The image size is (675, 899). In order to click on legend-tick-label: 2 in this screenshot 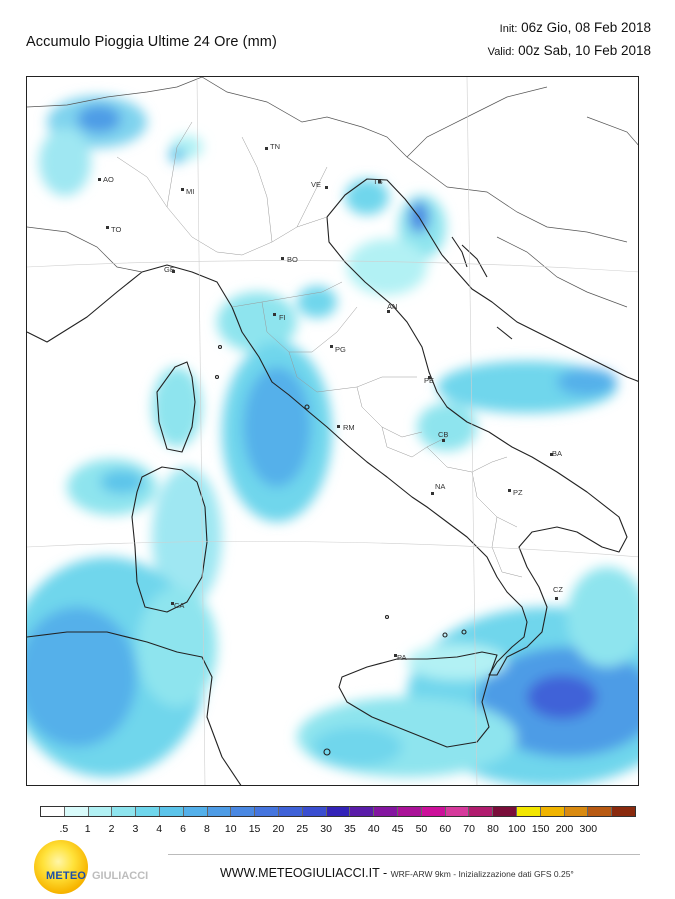, I will do `click(111, 829)`.